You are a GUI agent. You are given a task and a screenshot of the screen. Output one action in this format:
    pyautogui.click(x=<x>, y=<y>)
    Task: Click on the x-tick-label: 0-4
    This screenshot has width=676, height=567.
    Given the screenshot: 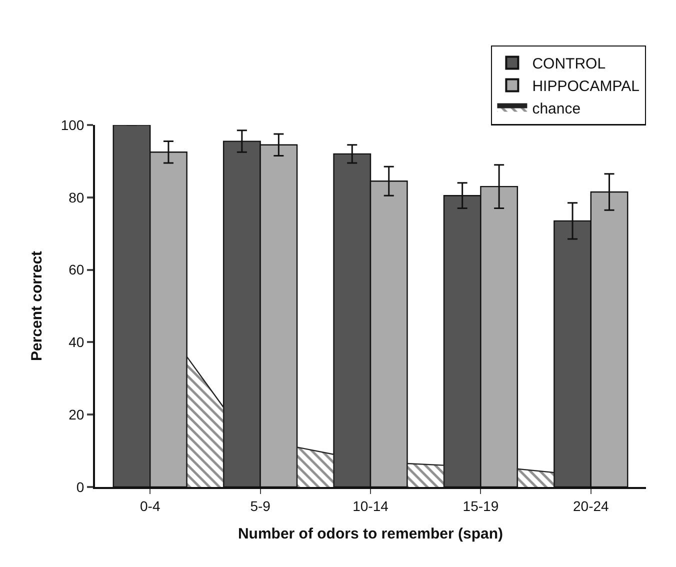 What is the action you would take?
    pyautogui.click(x=150, y=506)
    